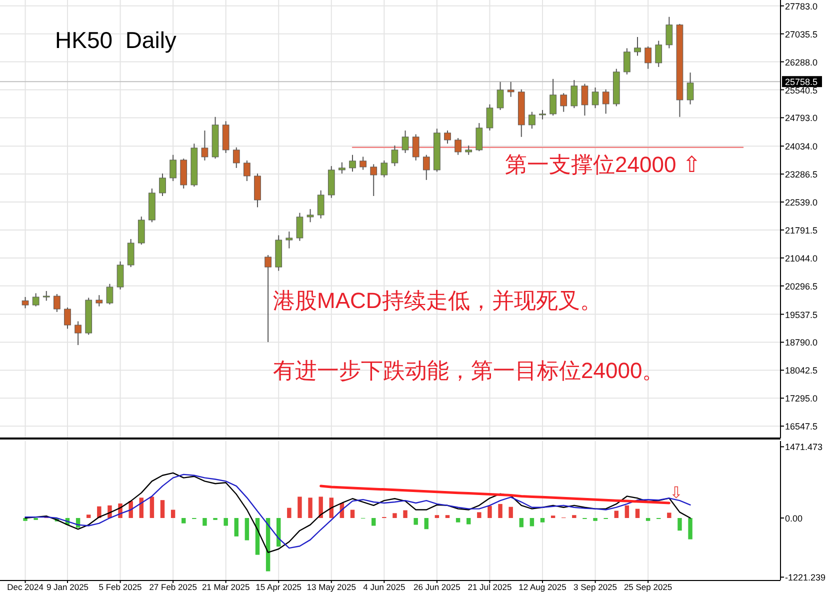 The height and width of the screenshot is (592, 832). I want to click on y-tick-label: 17295.0, so click(801, 399).